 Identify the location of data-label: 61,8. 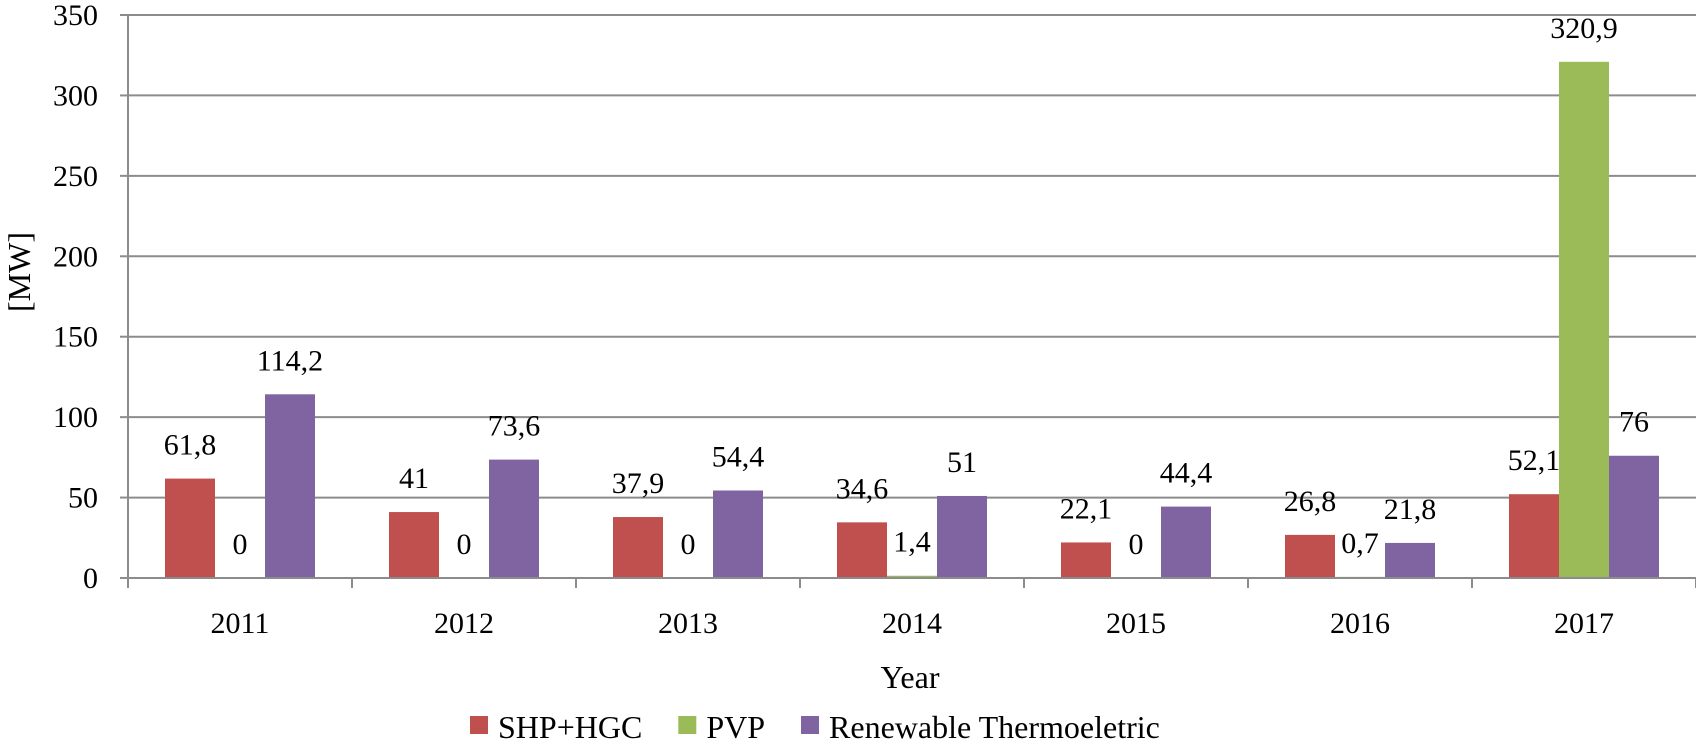
(190, 445).